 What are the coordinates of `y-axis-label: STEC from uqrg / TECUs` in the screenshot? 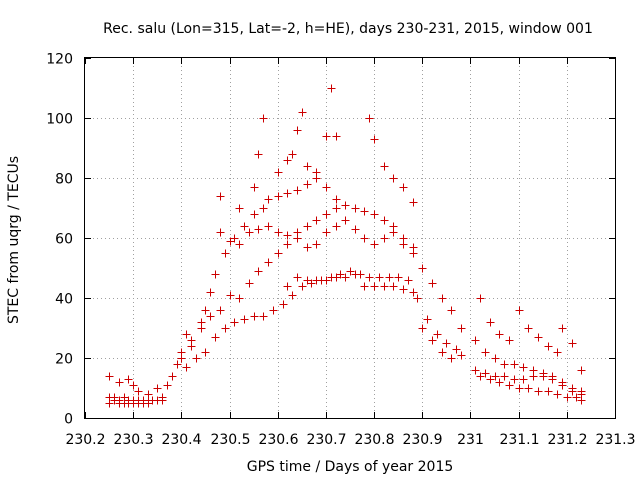 It's located at (14, 240).